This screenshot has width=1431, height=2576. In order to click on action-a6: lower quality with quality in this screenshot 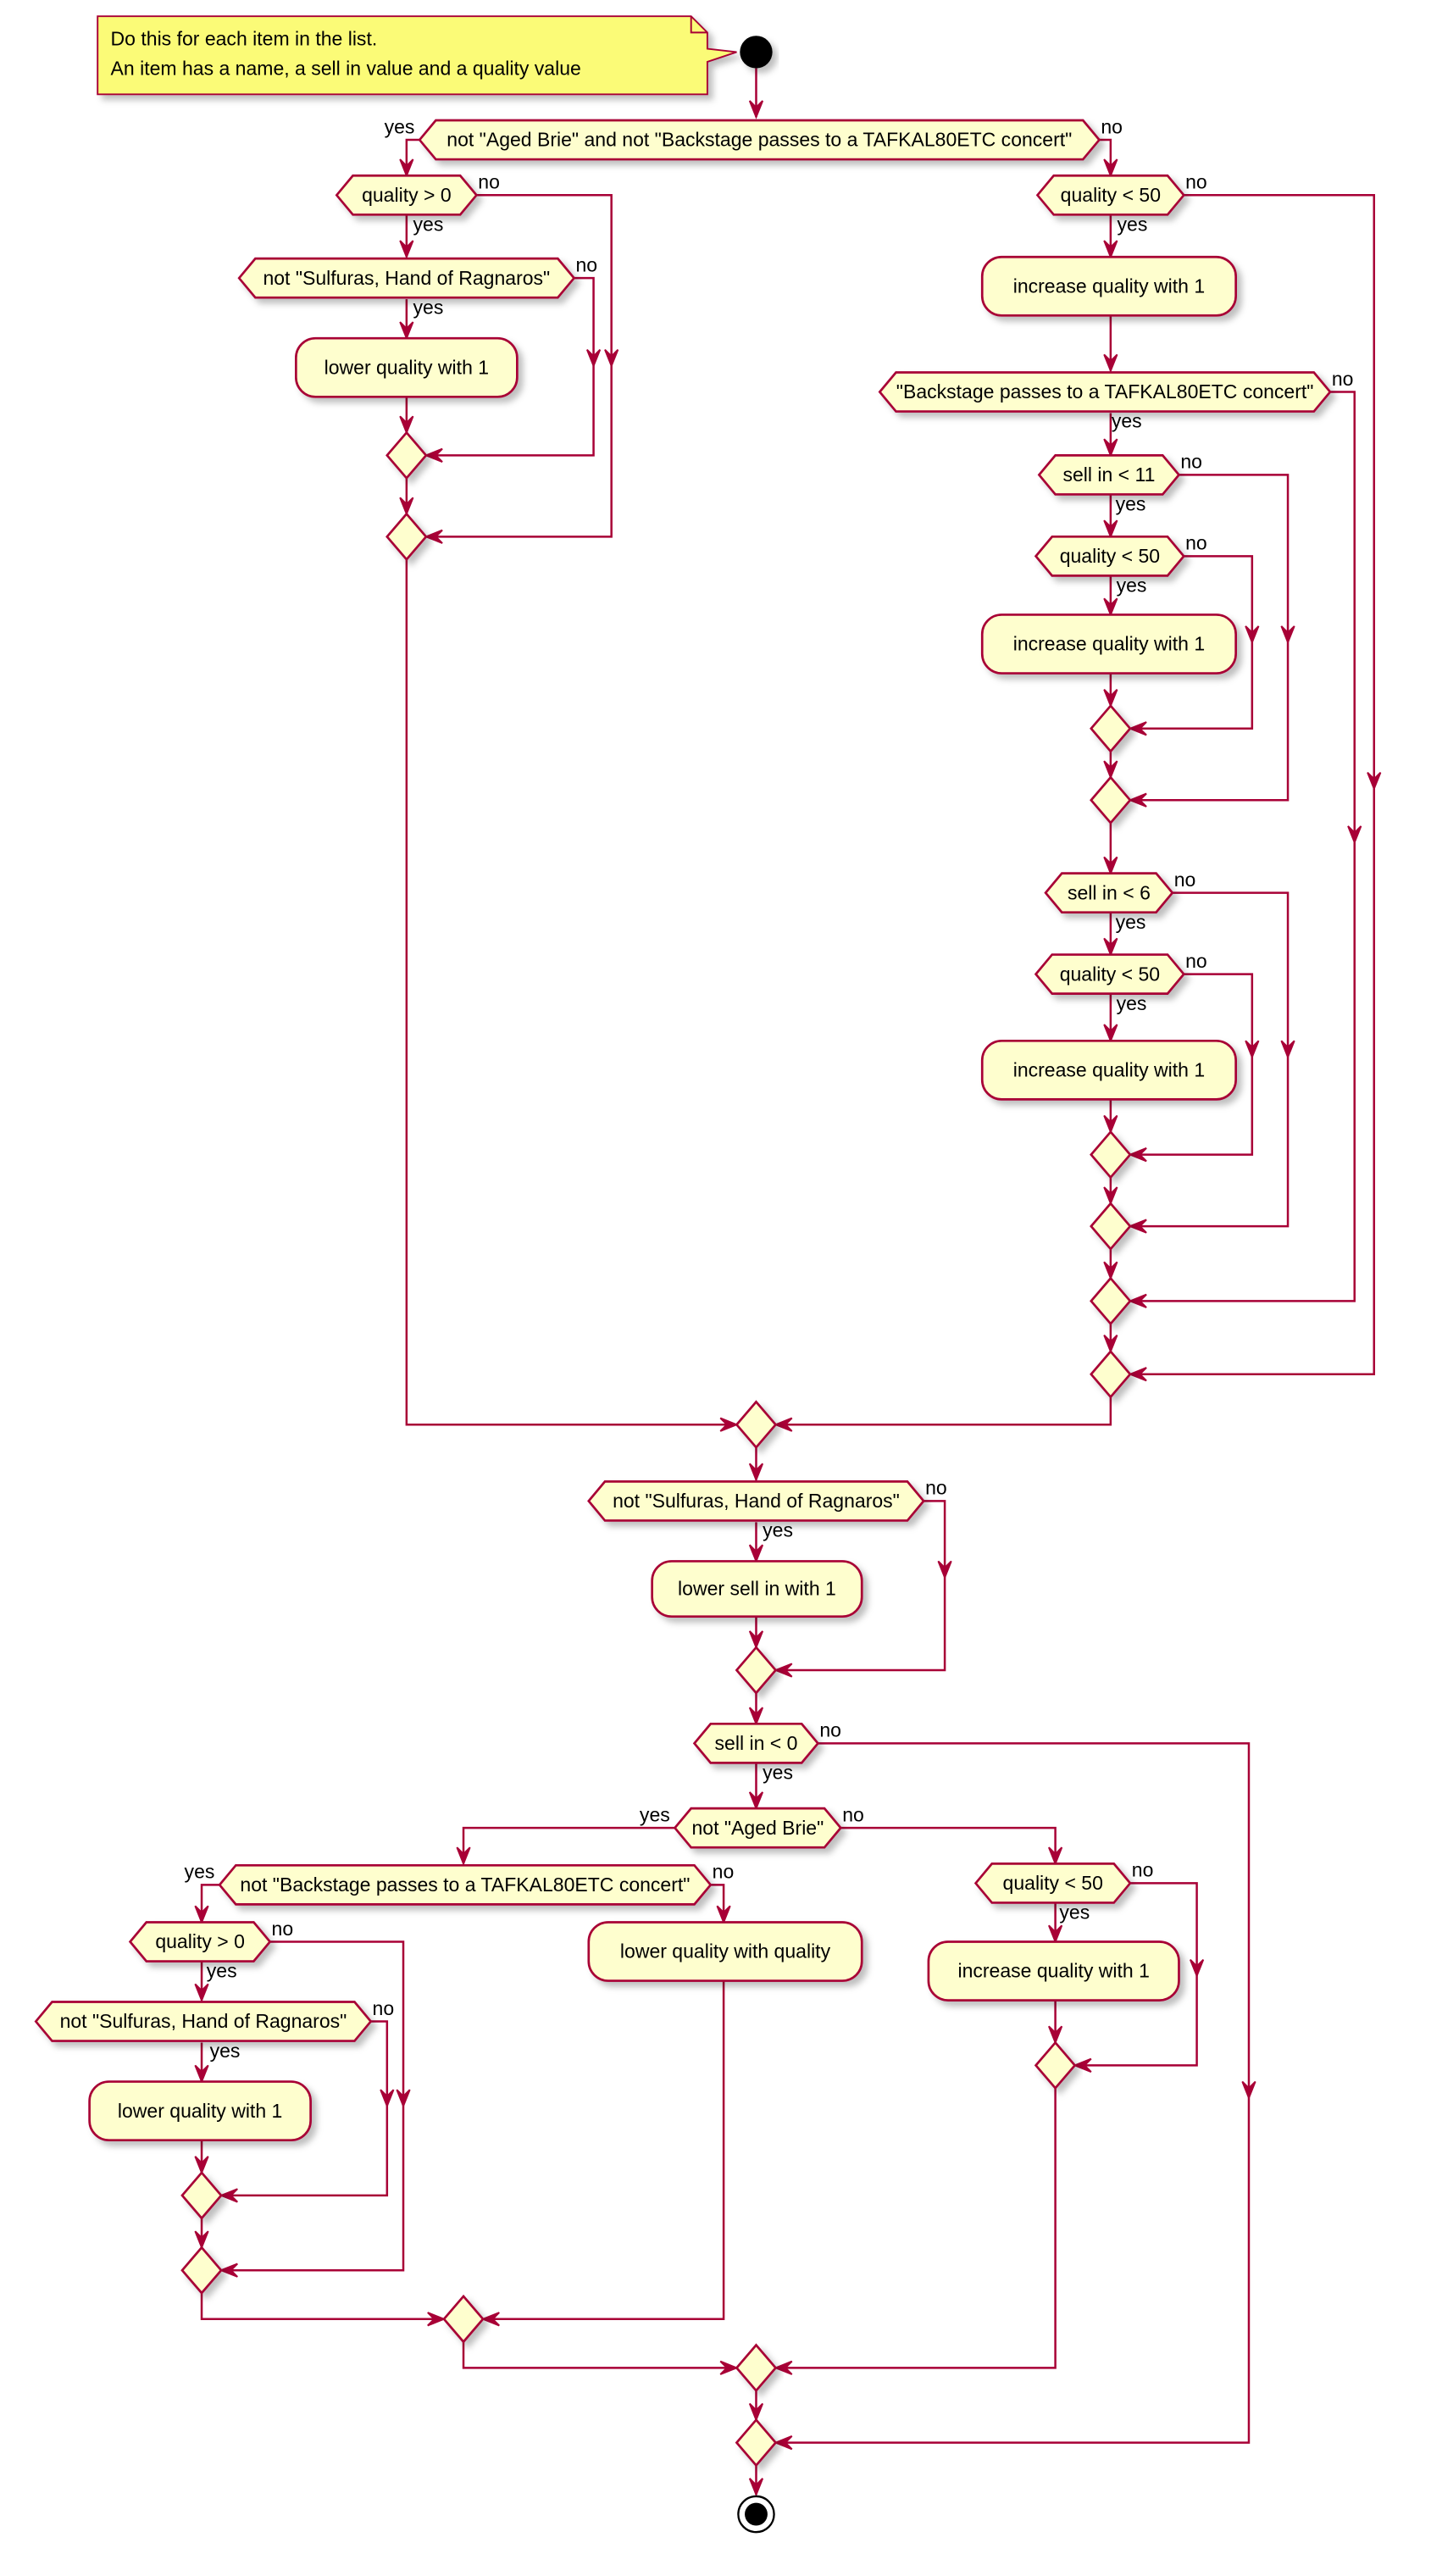, I will do `click(725, 1951)`.